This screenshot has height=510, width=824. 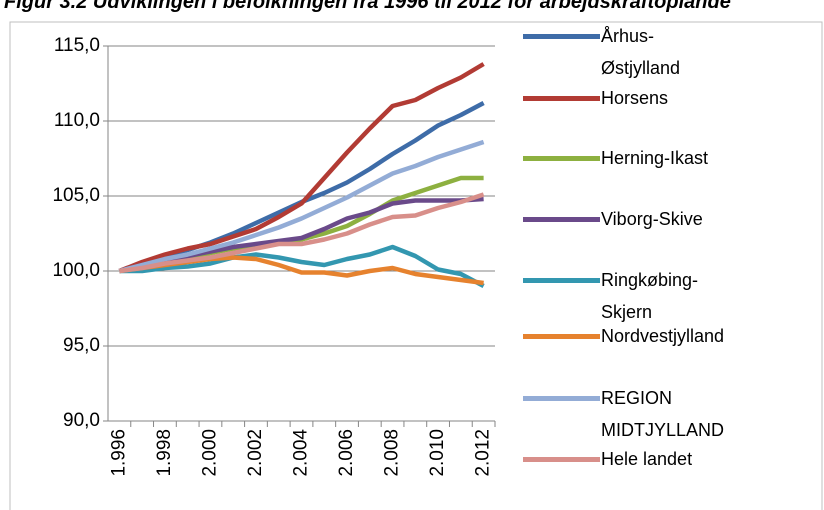 I want to click on y-tick-label: 90,0, so click(x=81, y=420).